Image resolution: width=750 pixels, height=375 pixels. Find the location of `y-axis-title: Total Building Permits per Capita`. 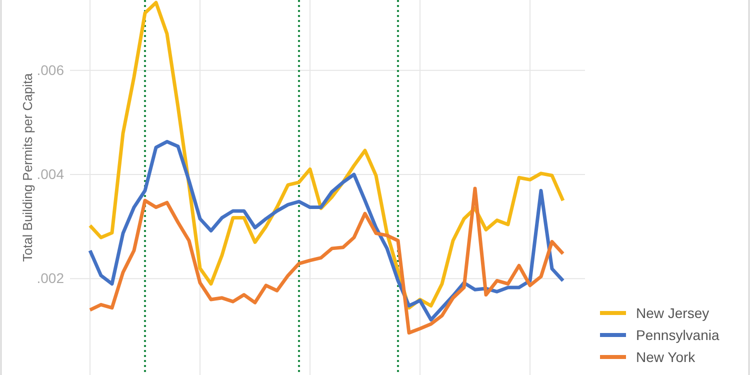

y-axis-title: Total Building Permits per Capita is located at coordinates (27, 167).